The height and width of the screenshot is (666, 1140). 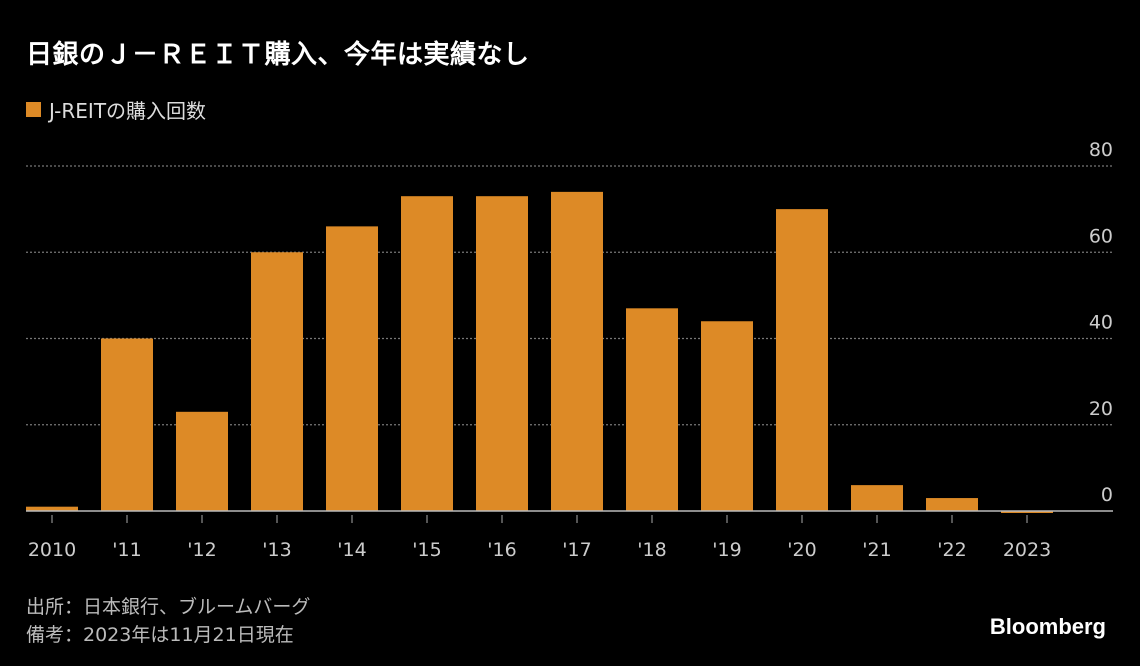 I want to click on x-tick-label: '19, so click(x=726, y=550).